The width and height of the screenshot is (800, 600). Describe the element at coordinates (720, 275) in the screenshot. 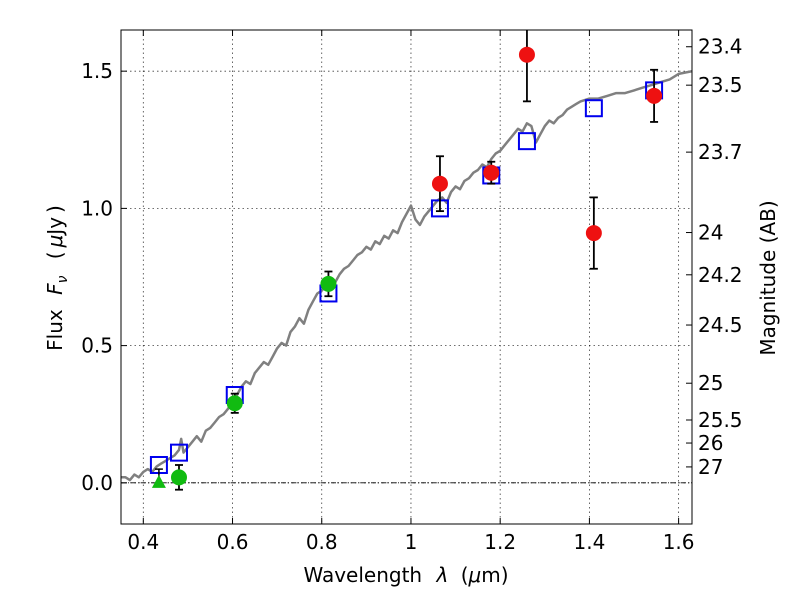

I see `y2-tick-label: 24.2` at that location.